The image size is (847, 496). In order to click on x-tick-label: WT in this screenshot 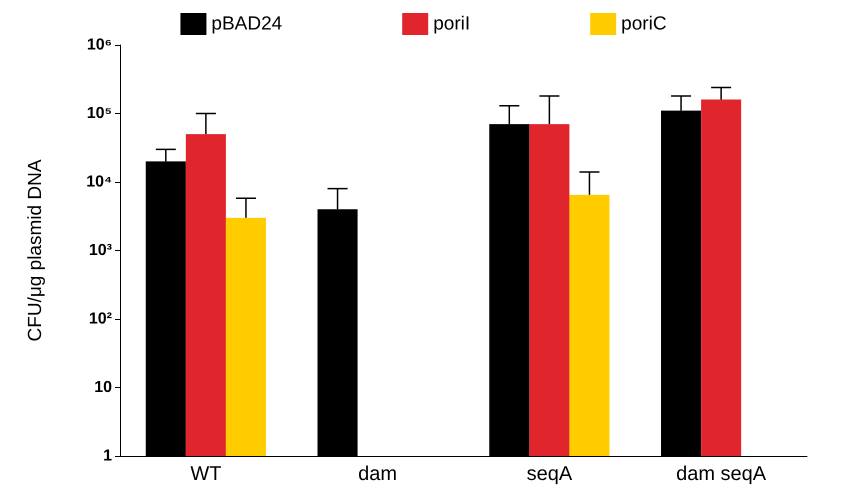, I will do `click(206, 474)`.